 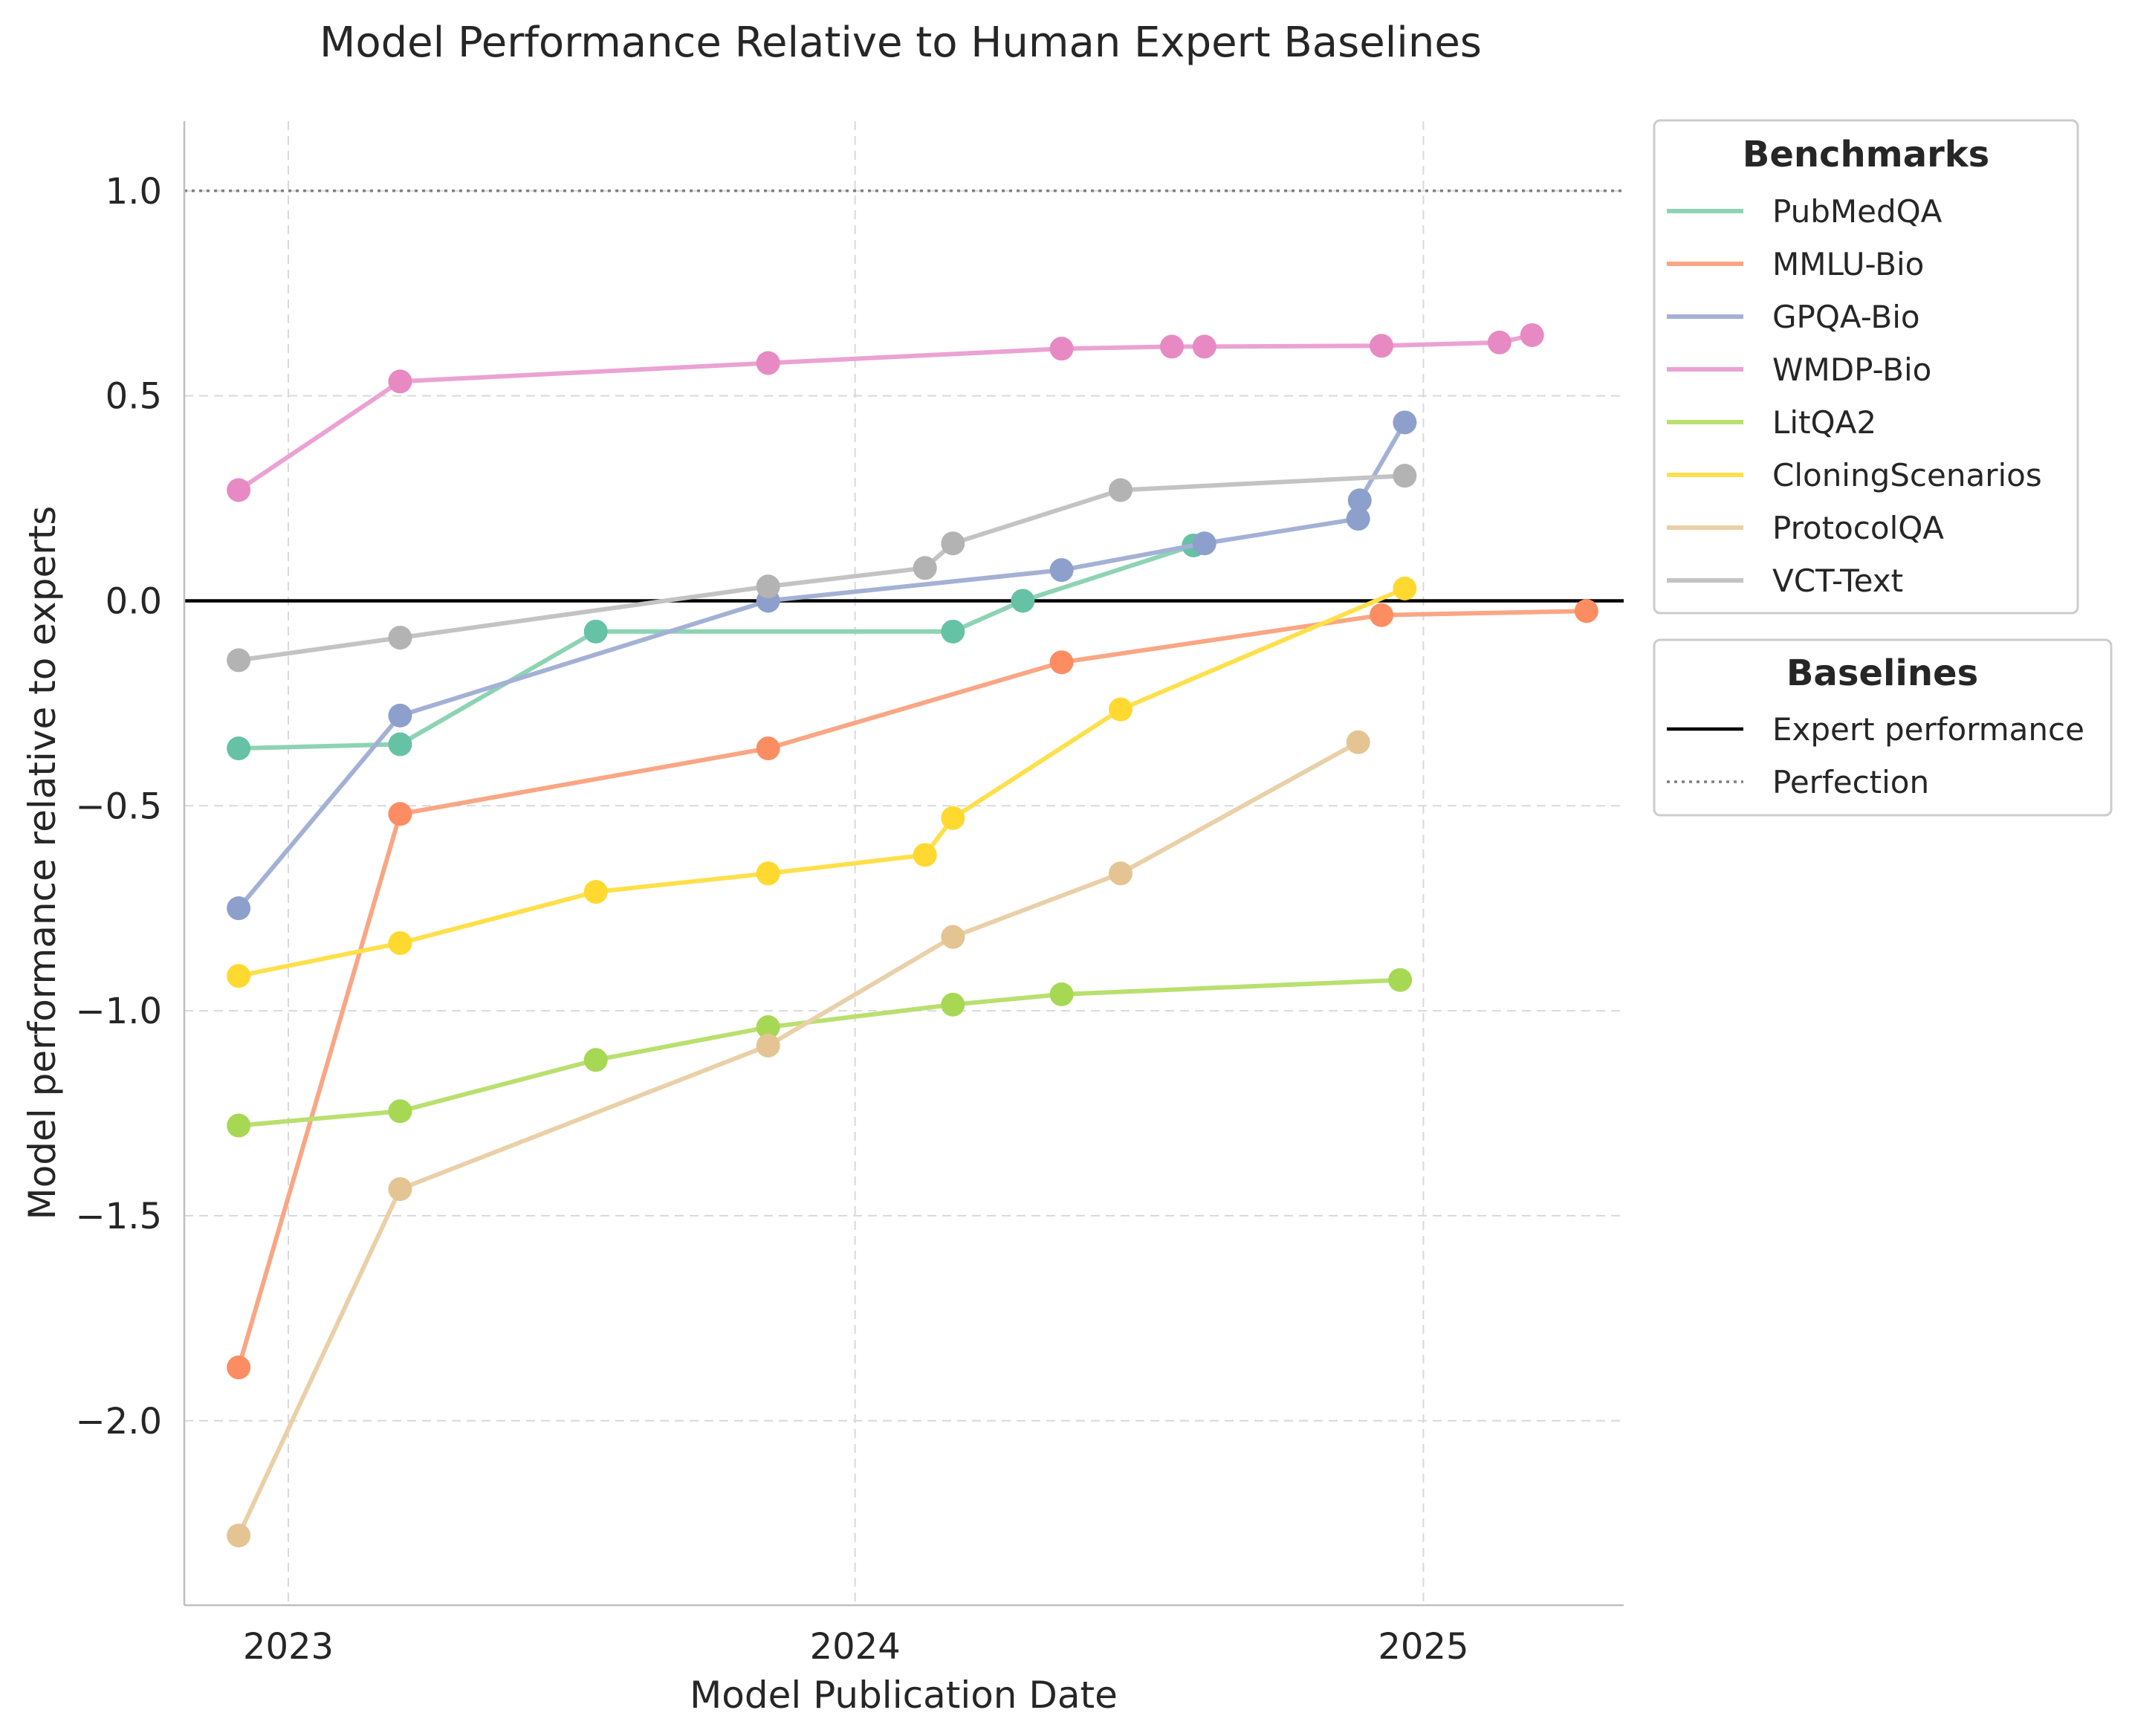 I want to click on y-tick-label: −2.0, so click(x=118, y=1421).